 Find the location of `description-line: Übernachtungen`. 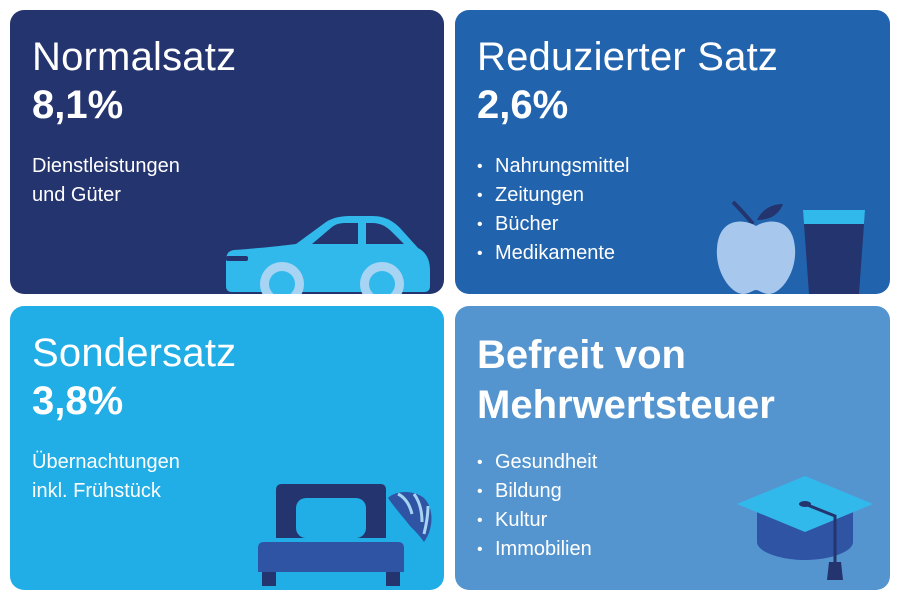

description-line: Übernachtungen is located at coordinates (106, 462).